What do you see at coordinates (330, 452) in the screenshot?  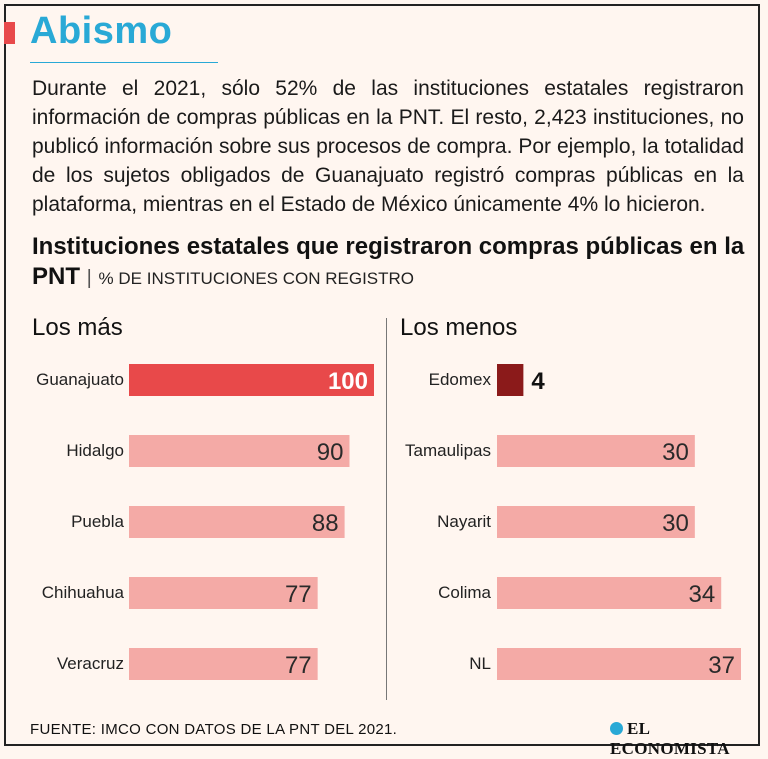 I see `value-label: 90` at bounding box center [330, 452].